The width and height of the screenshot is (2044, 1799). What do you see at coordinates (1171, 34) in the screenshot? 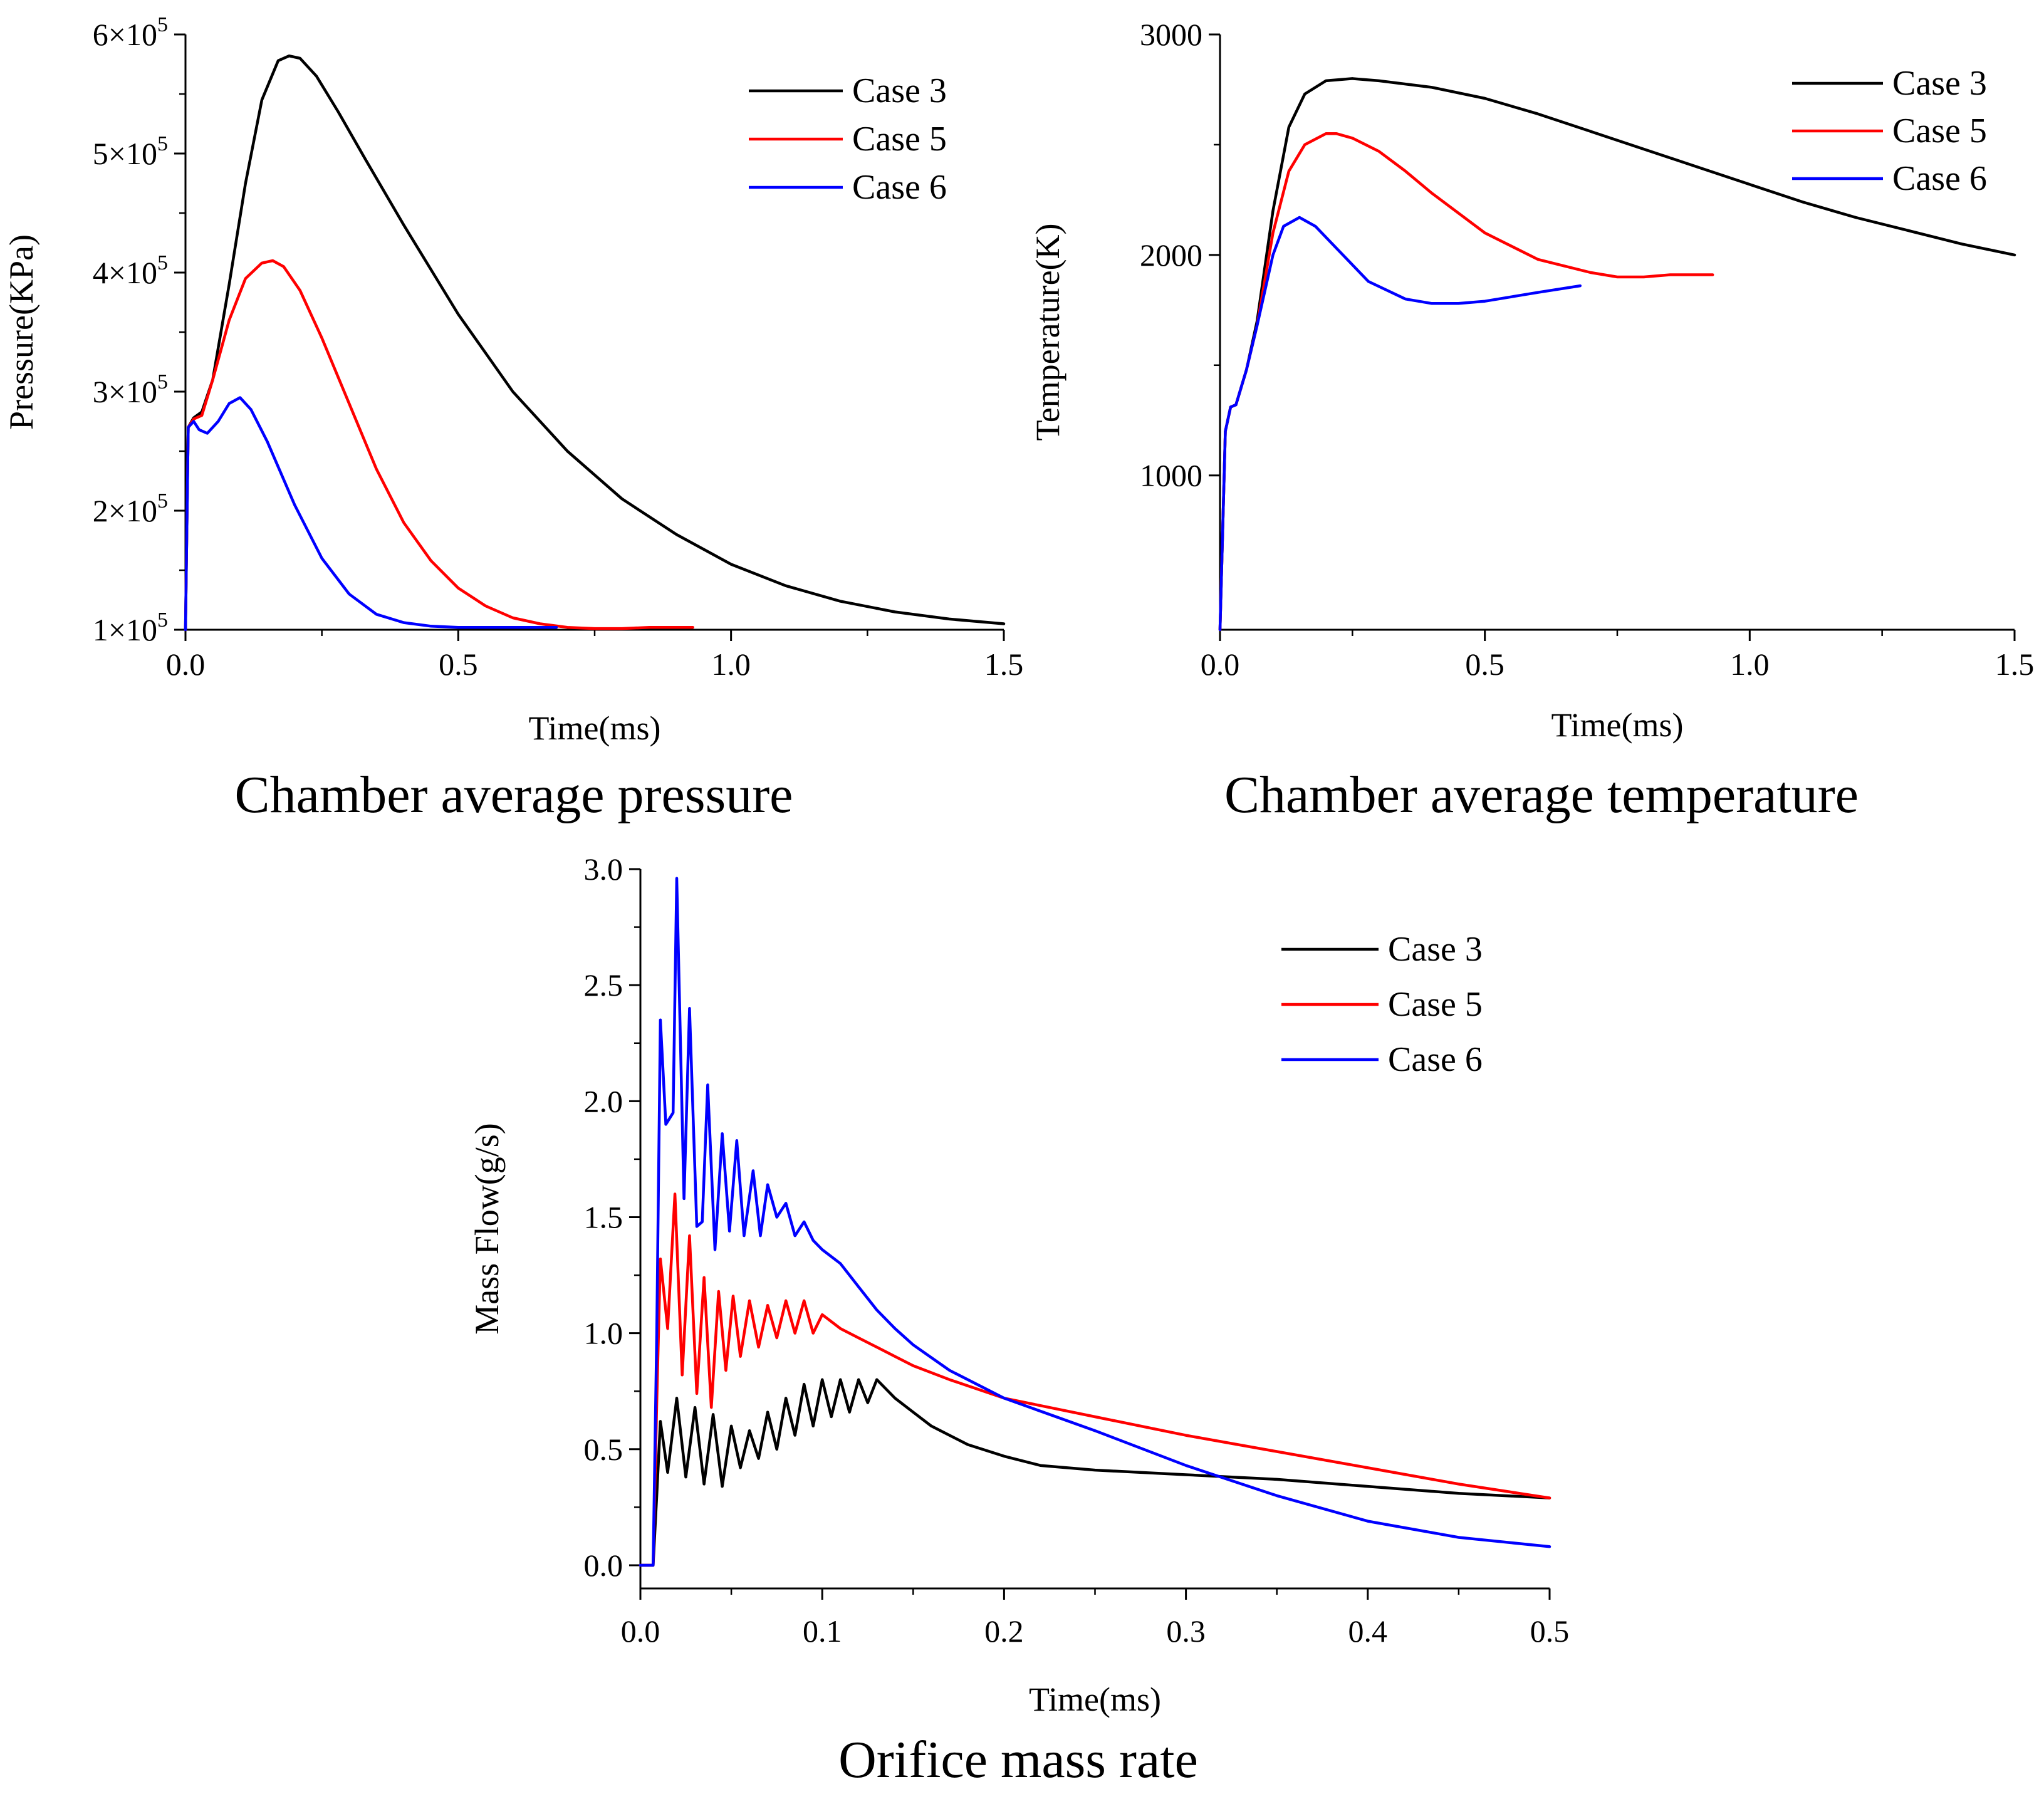
I see `y-tick-label: 3000` at bounding box center [1171, 34].